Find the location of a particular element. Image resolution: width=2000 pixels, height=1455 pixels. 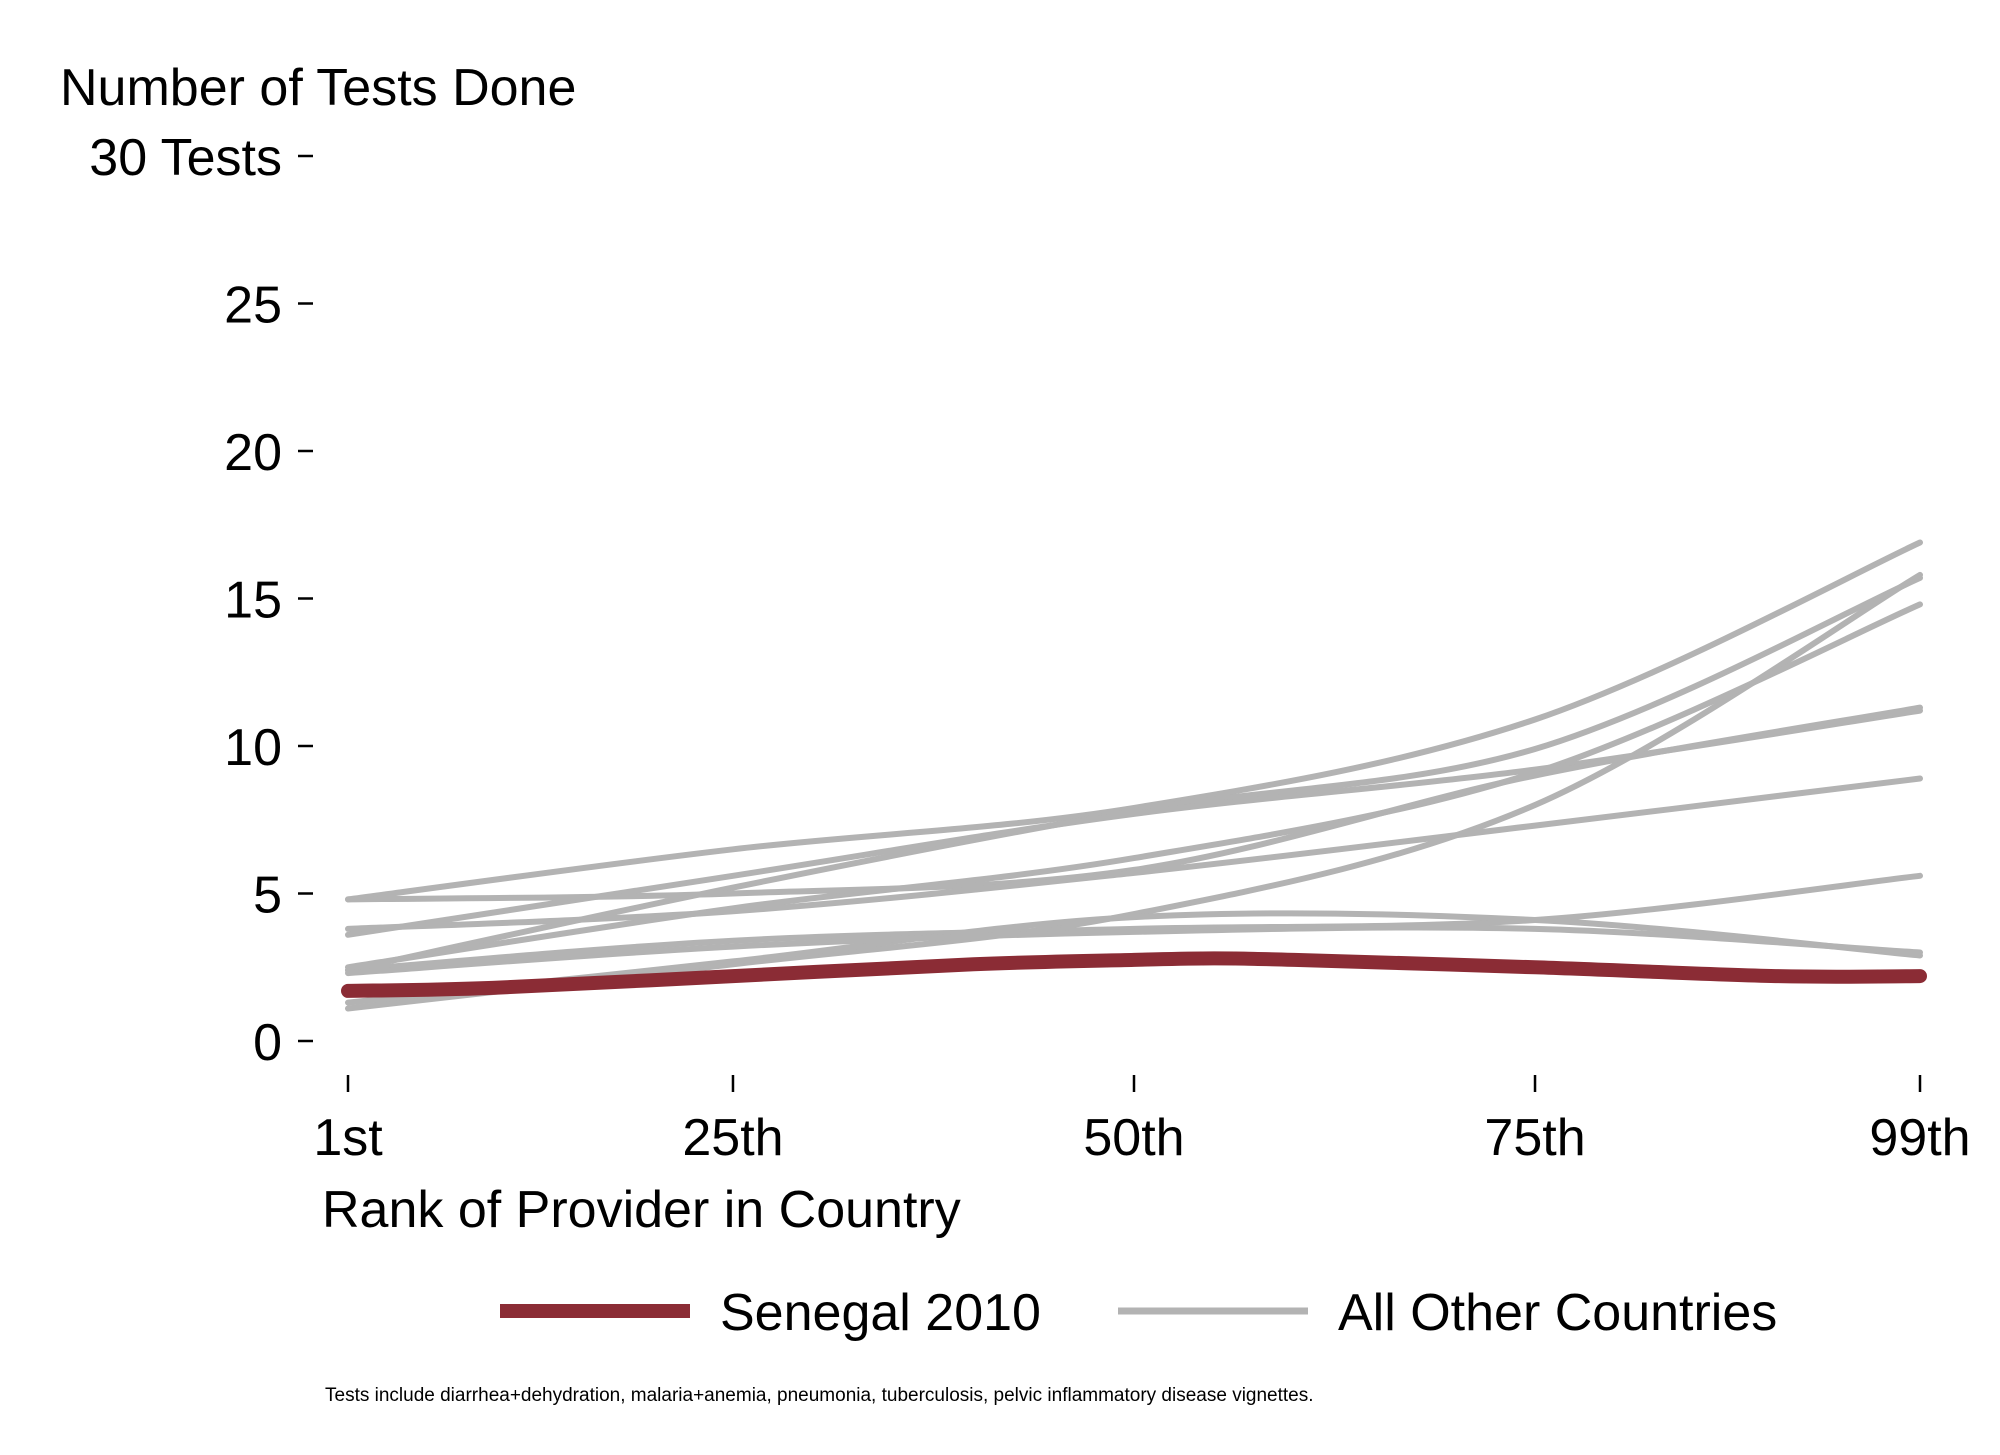

legend-label-others: All Other Countries is located at coordinates (1557, 1313).